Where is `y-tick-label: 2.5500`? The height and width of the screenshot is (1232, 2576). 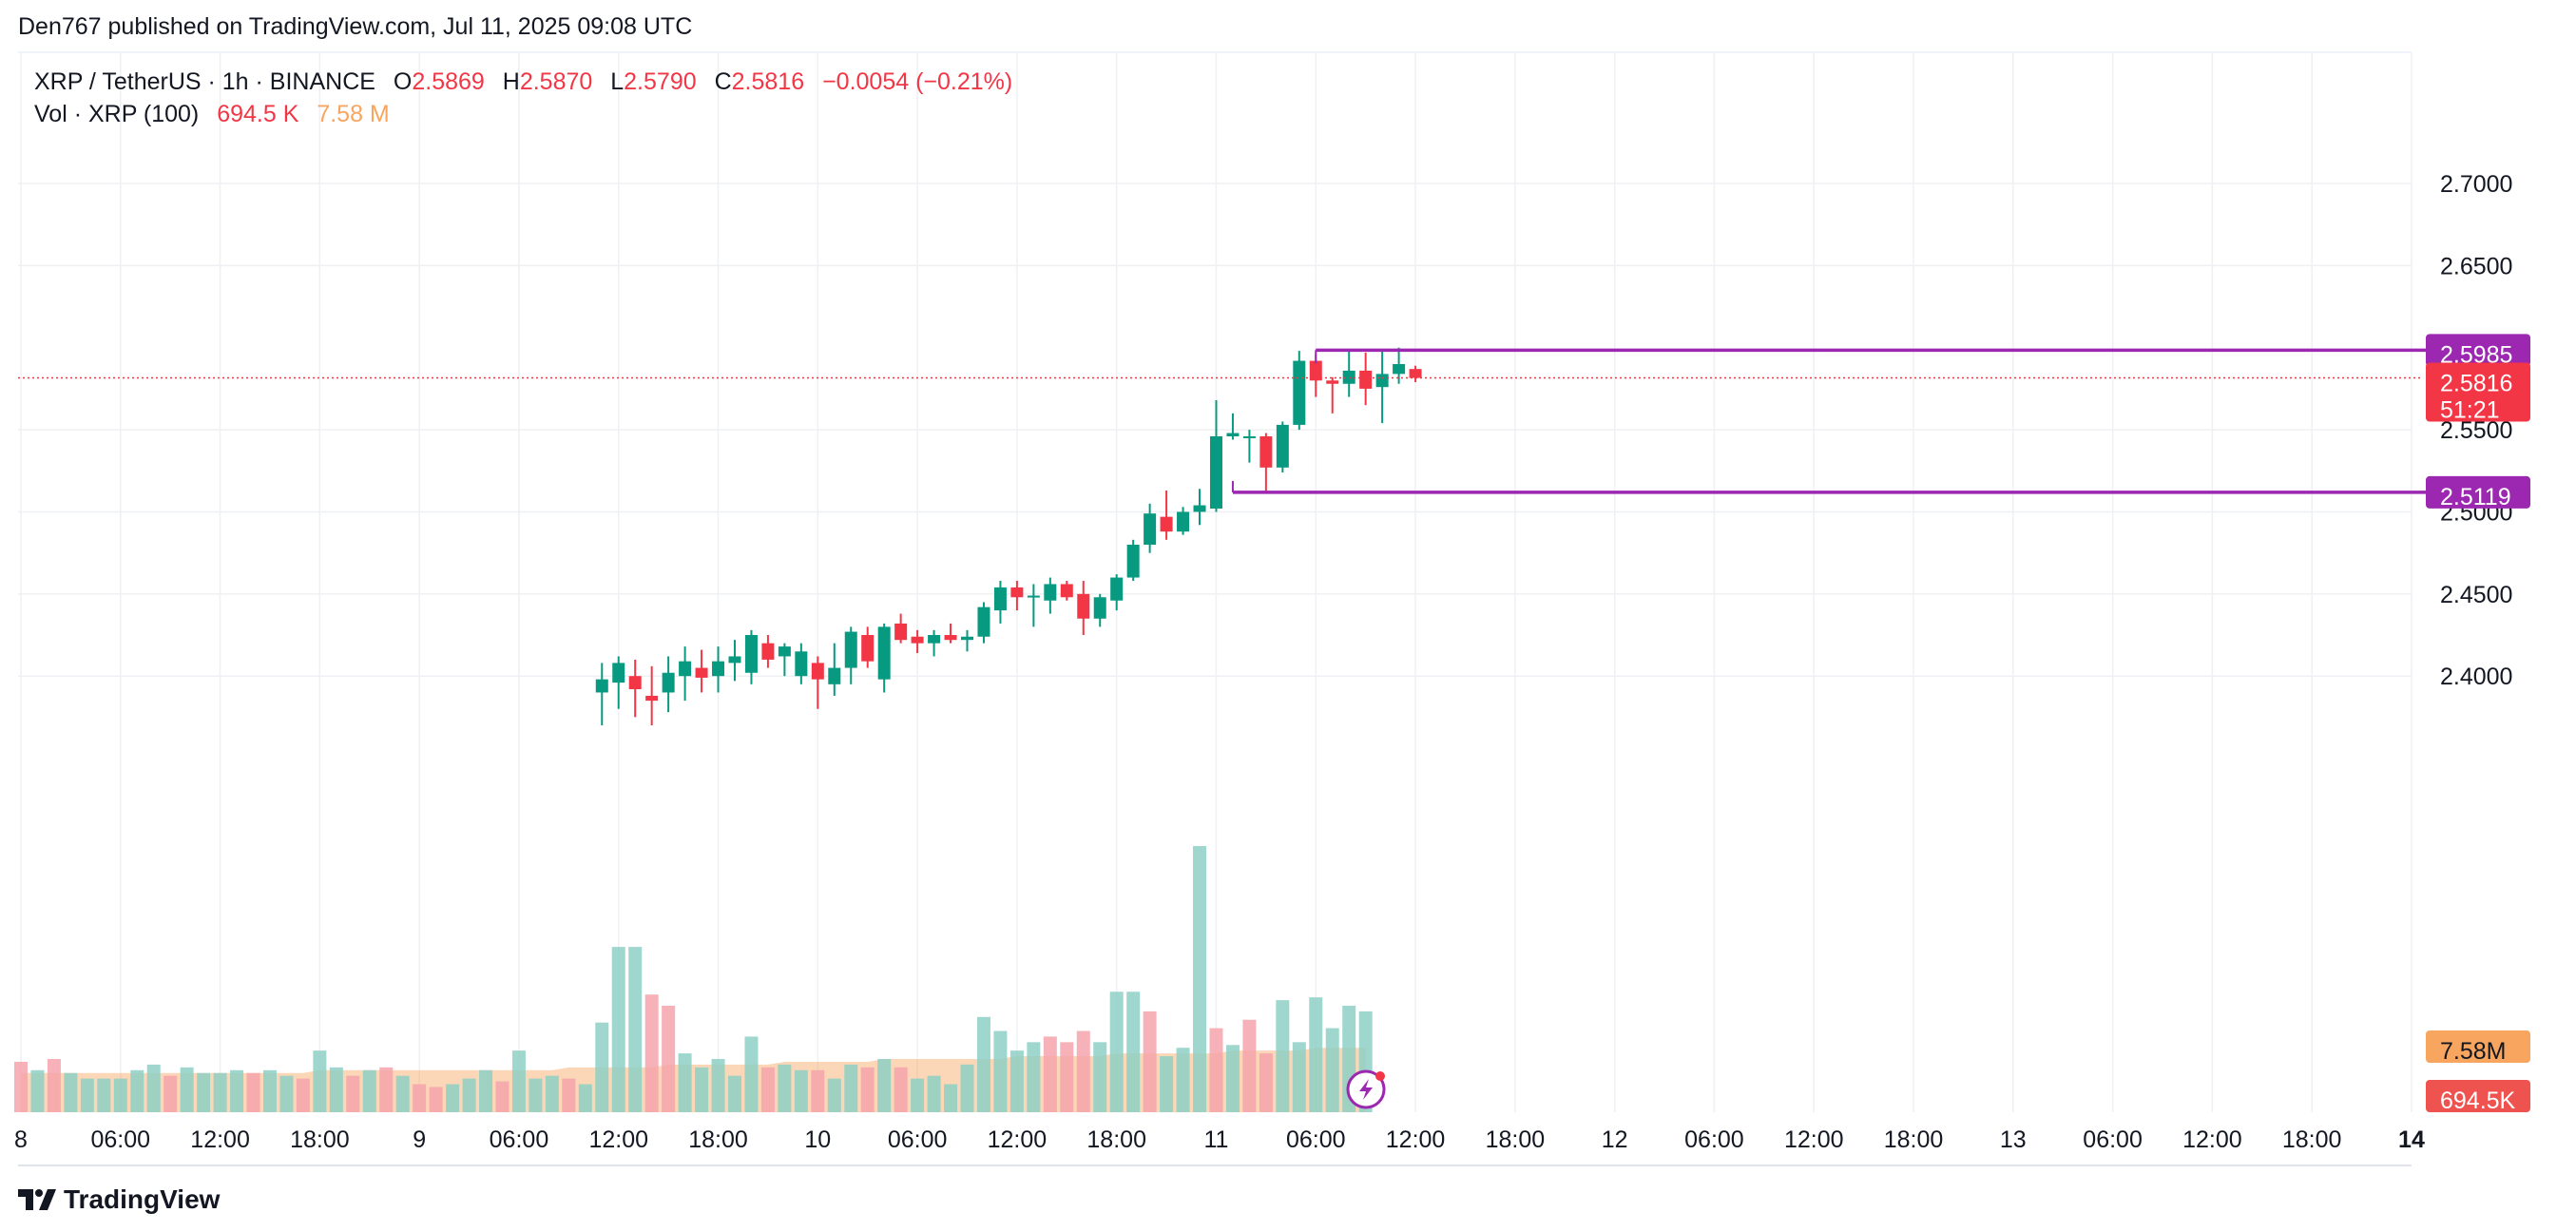
y-tick-label: 2.5500 is located at coordinates (2476, 430).